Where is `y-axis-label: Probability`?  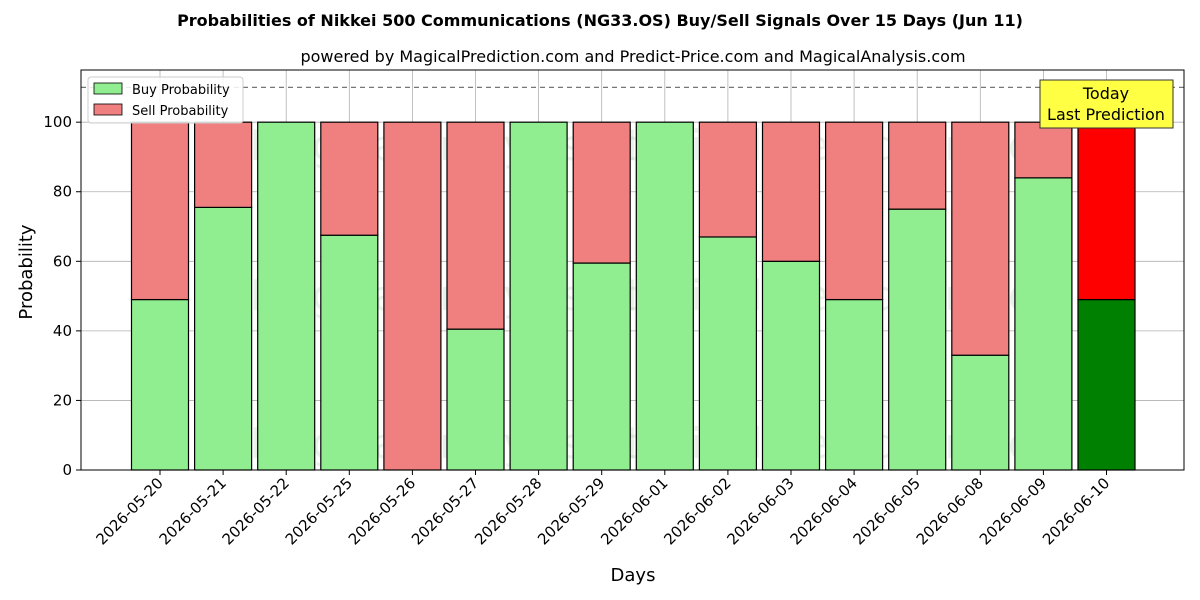 y-axis-label: Probability is located at coordinates (26, 271).